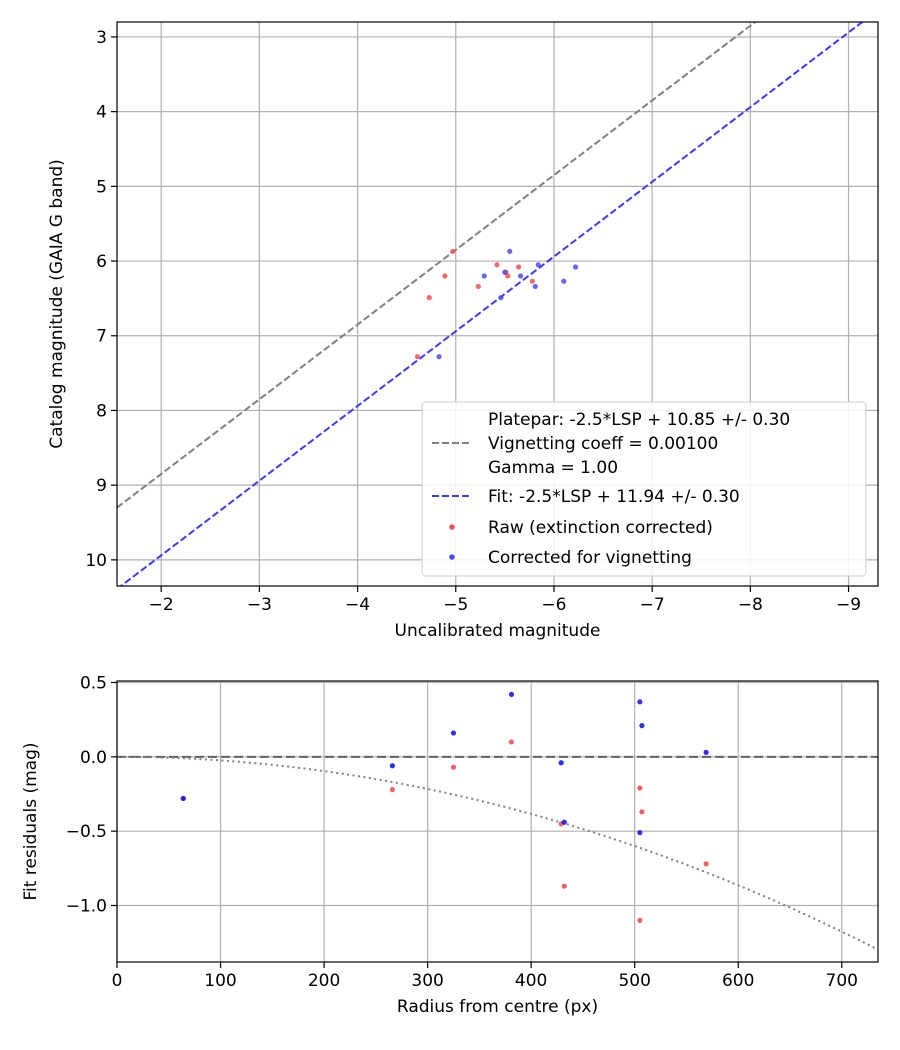  I want to click on y-tick-label: −1.0, so click(86, 907).